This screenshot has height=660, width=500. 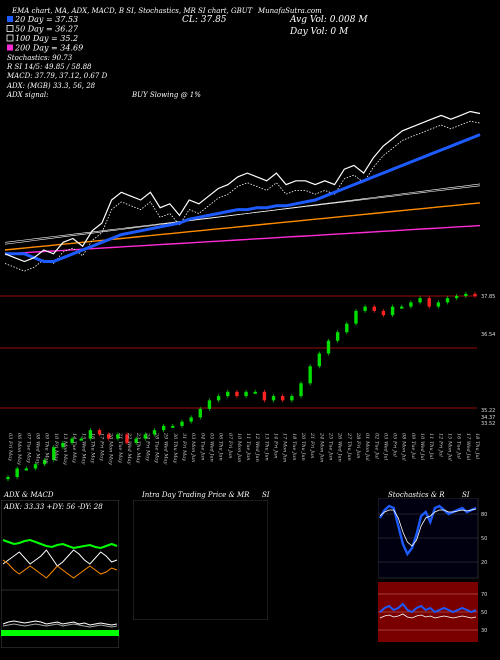 I want to click on date-label: 28 Fri Jun, so click(x=358, y=445).